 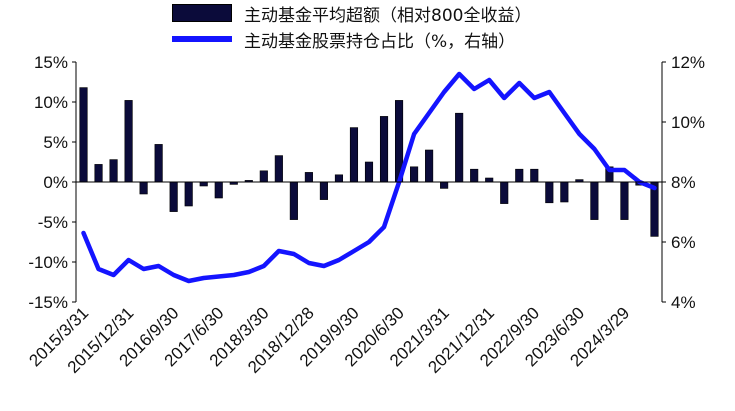 What do you see at coordinates (202, 13) in the screenshot?
I see `legend-bar-swatch` at bounding box center [202, 13].